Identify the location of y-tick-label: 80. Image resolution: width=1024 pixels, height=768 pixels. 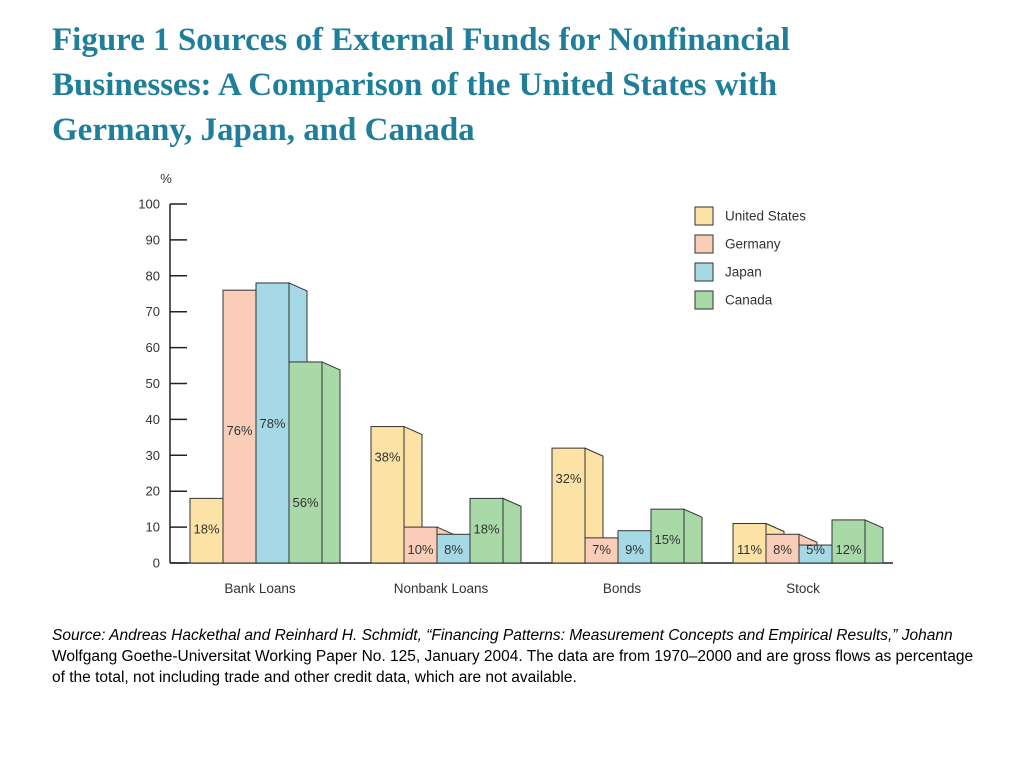
(153, 275).